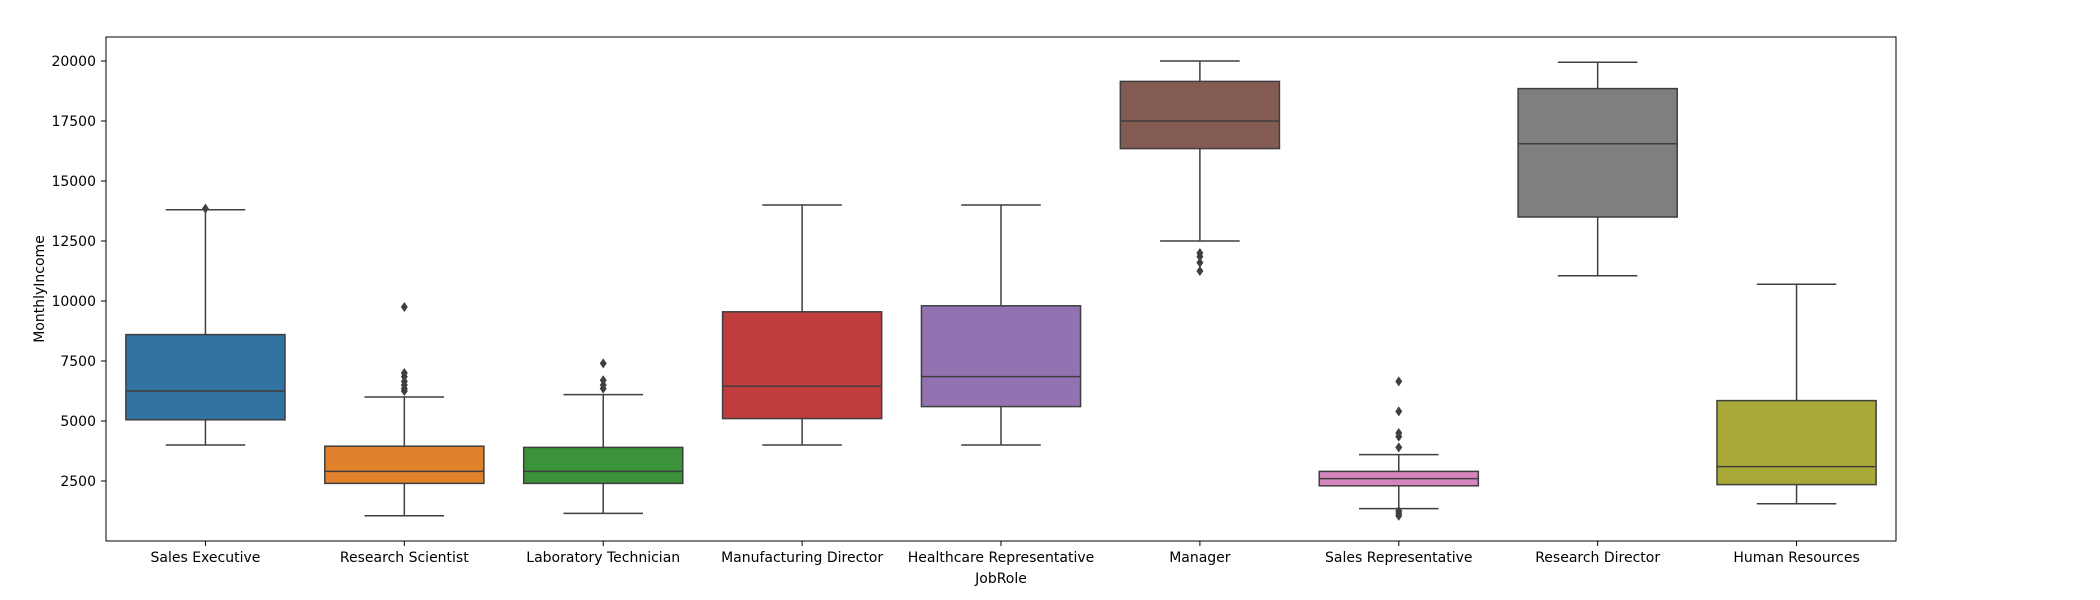 The height and width of the screenshot is (600, 2100). Describe the element at coordinates (40, 289) in the screenshot. I see `y-axis-title: MonthlyIncome` at that location.